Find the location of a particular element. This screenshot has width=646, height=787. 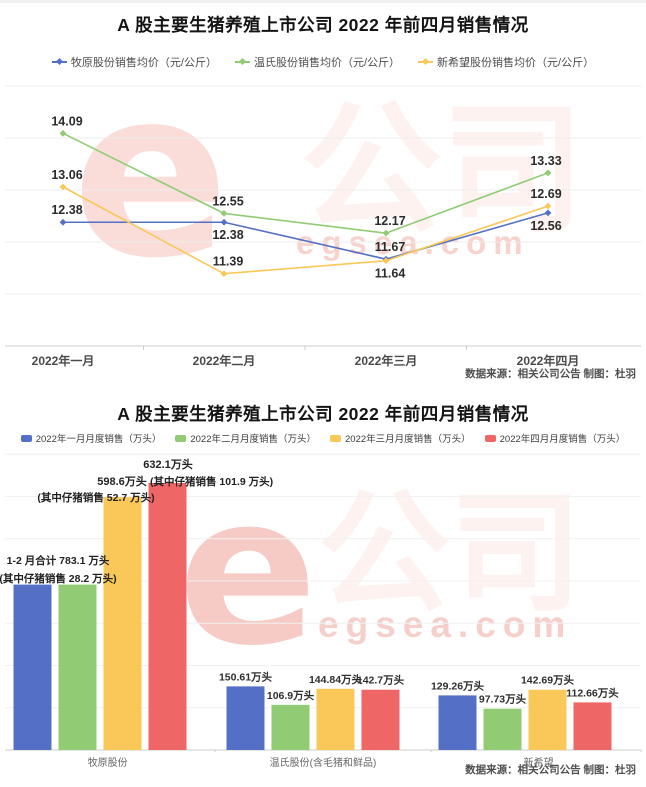

legend-item: 2022年二月月度销售（万头） is located at coordinates (245, 438).